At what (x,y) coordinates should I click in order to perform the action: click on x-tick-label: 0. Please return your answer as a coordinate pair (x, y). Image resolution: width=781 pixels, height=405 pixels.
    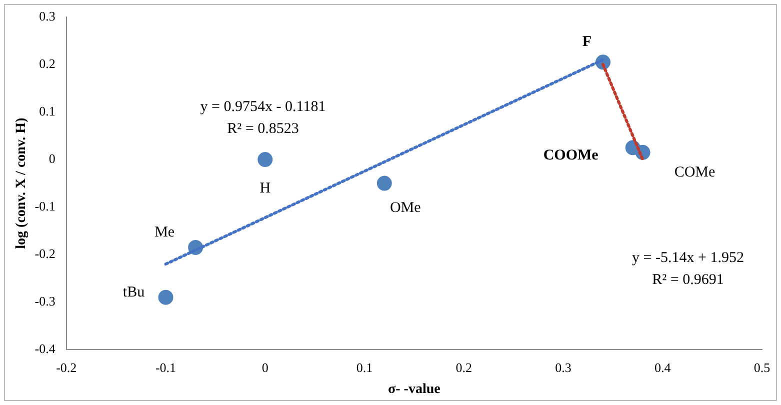
    Looking at the image, I should click on (265, 367).